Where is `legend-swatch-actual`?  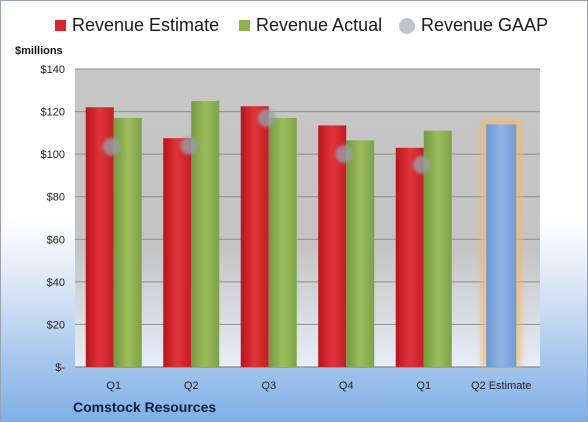 legend-swatch-actual is located at coordinates (244, 25).